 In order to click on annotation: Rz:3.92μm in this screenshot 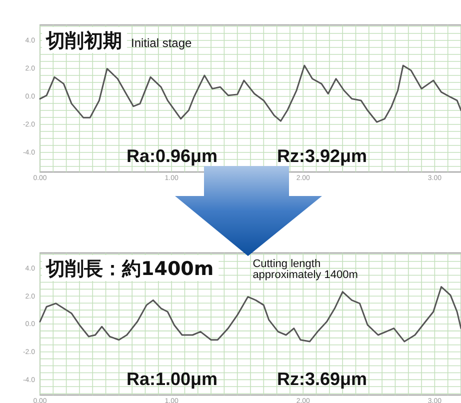, I will do `click(322, 156)`.